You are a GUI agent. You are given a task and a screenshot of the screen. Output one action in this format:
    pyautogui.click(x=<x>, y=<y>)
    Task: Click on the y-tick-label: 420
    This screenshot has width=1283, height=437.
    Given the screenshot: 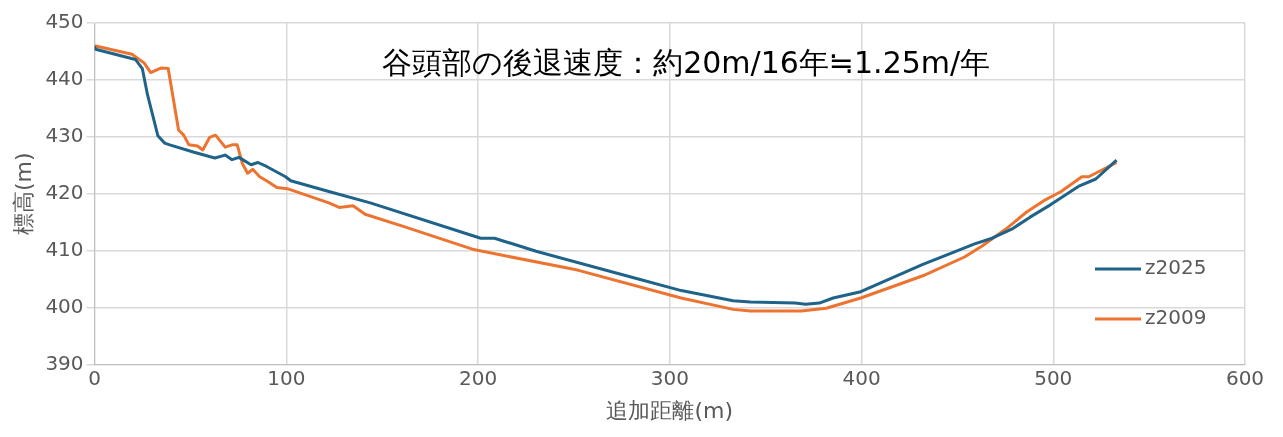 What is the action you would take?
    pyautogui.click(x=64, y=192)
    